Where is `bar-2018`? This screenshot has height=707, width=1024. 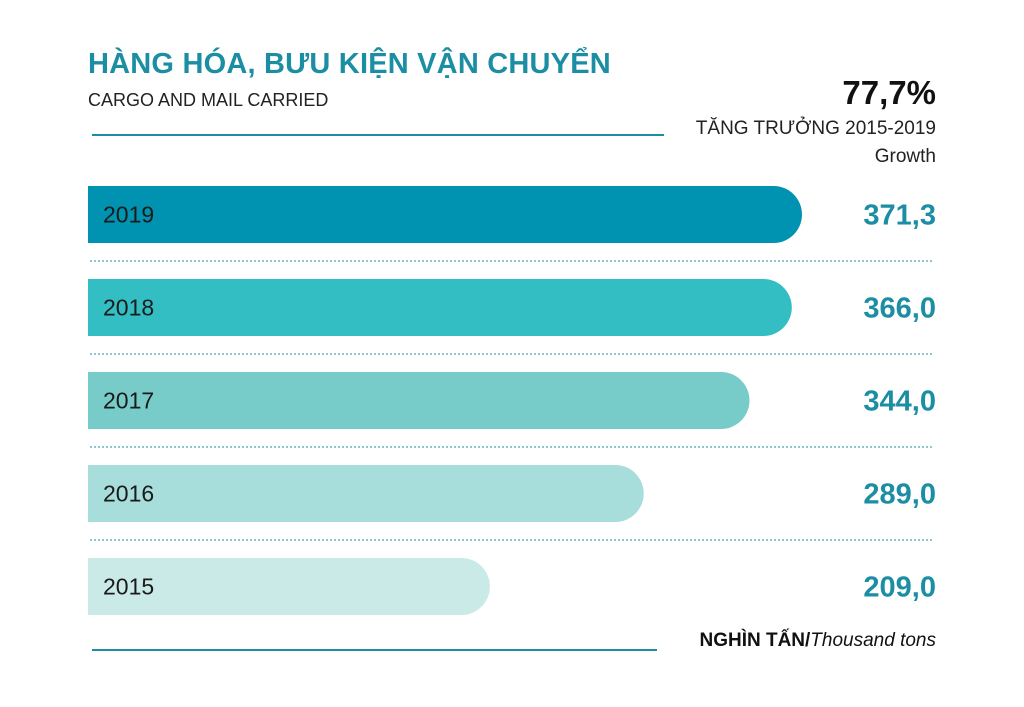 bar-2018 is located at coordinates (440, 307).